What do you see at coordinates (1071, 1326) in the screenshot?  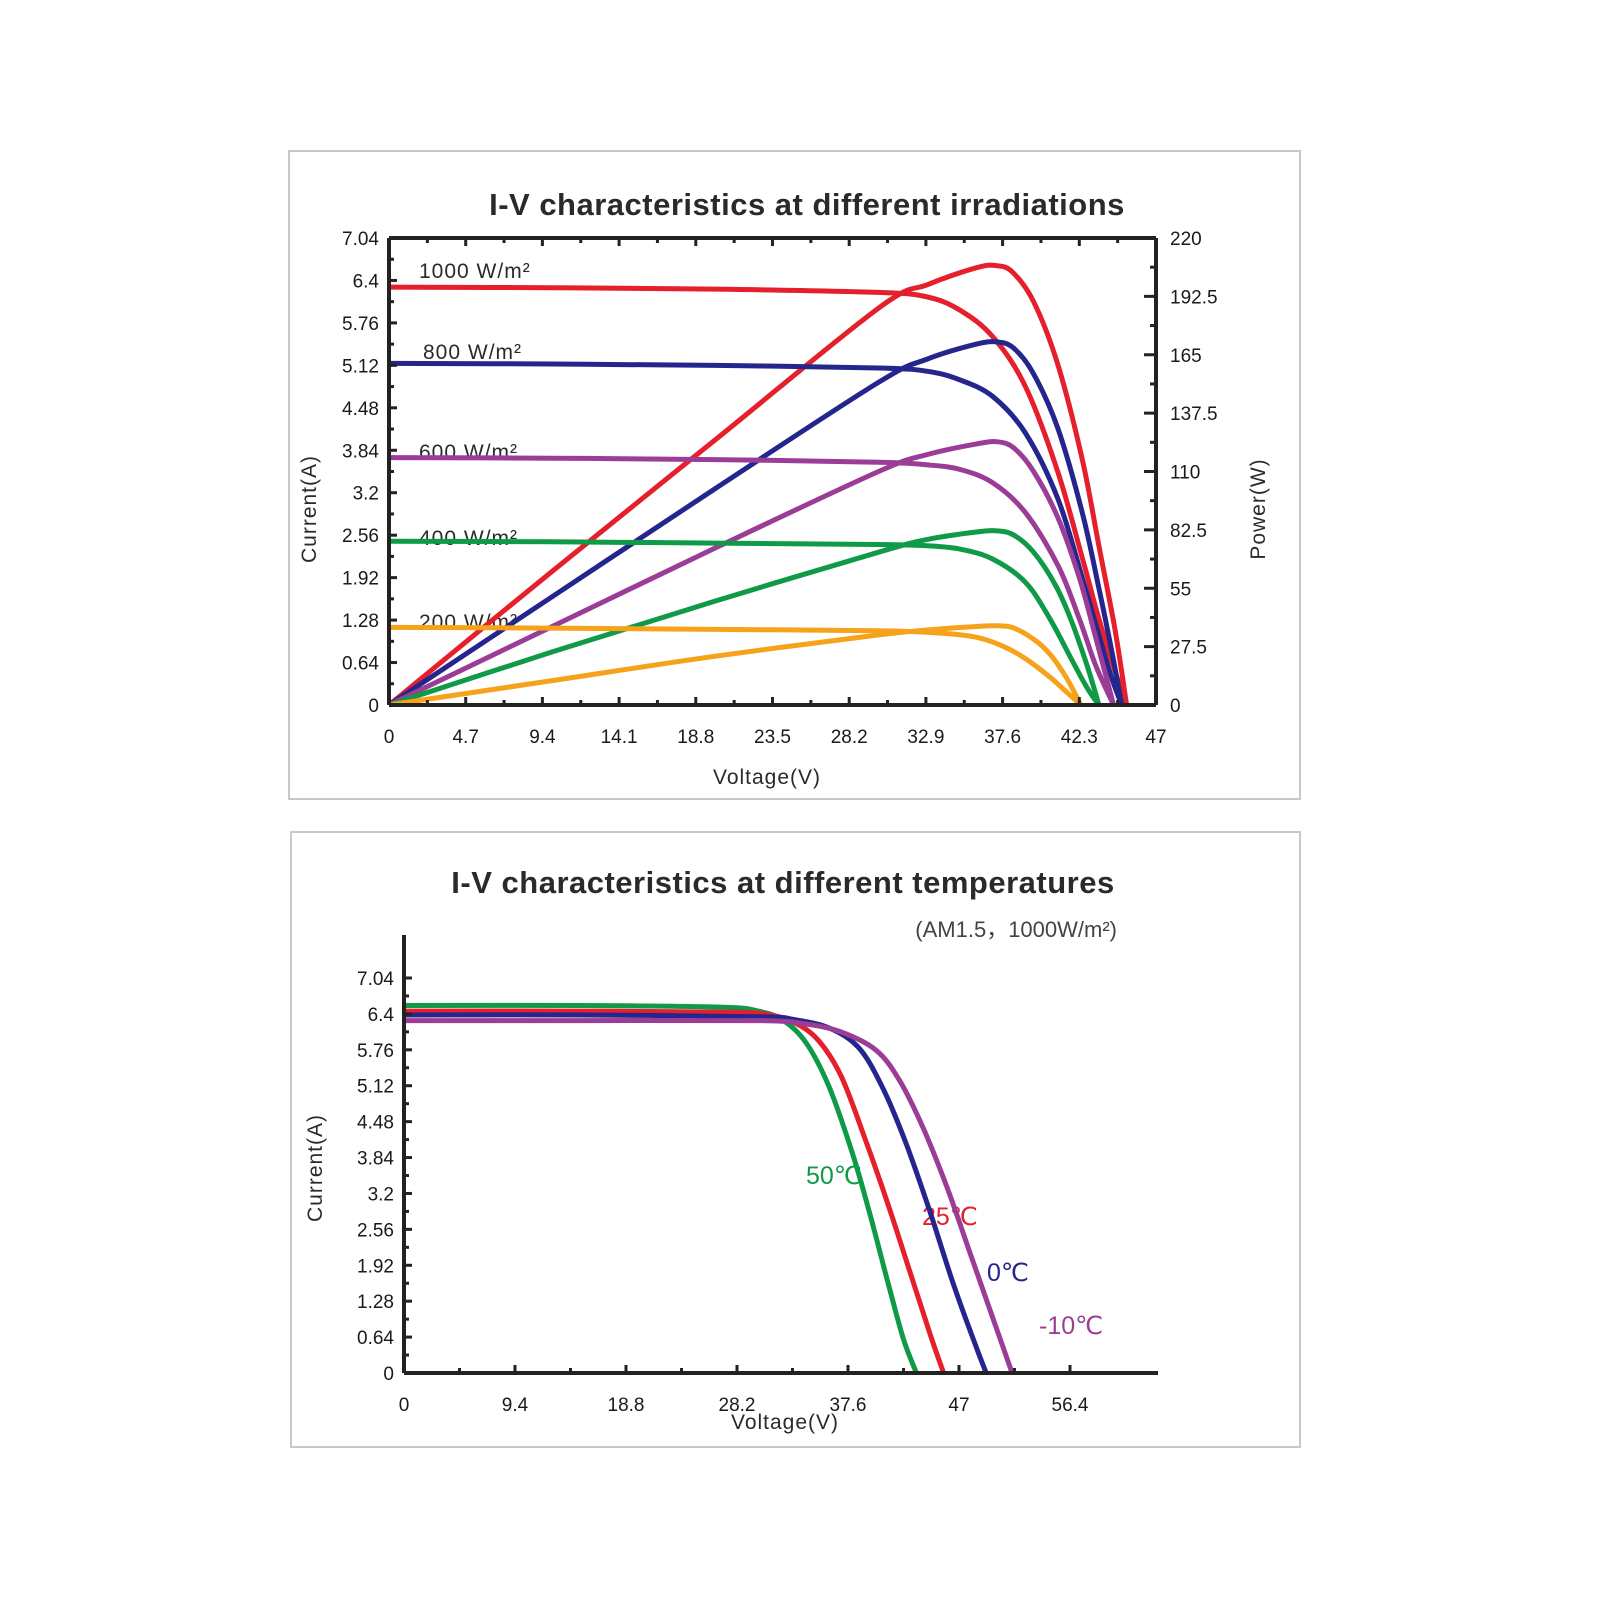 I see `series-label-minus10c: -10℃` at bounding box center [1071, 1326].